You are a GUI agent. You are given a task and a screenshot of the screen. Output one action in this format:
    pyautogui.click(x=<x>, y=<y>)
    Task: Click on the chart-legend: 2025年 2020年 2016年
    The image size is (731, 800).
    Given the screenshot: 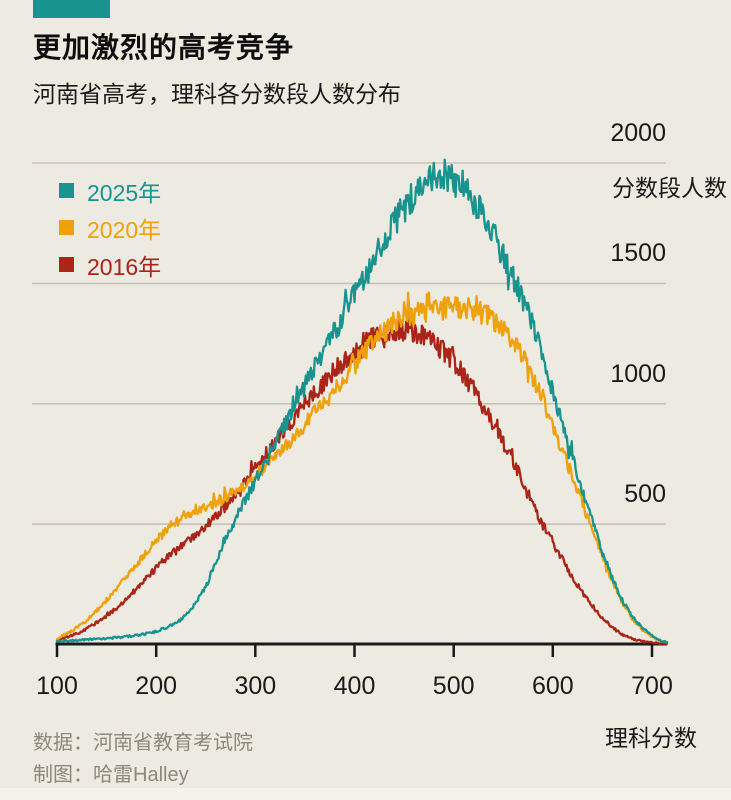 What is the action you would take?
    pyautogui.click(x=110, y=227)
    